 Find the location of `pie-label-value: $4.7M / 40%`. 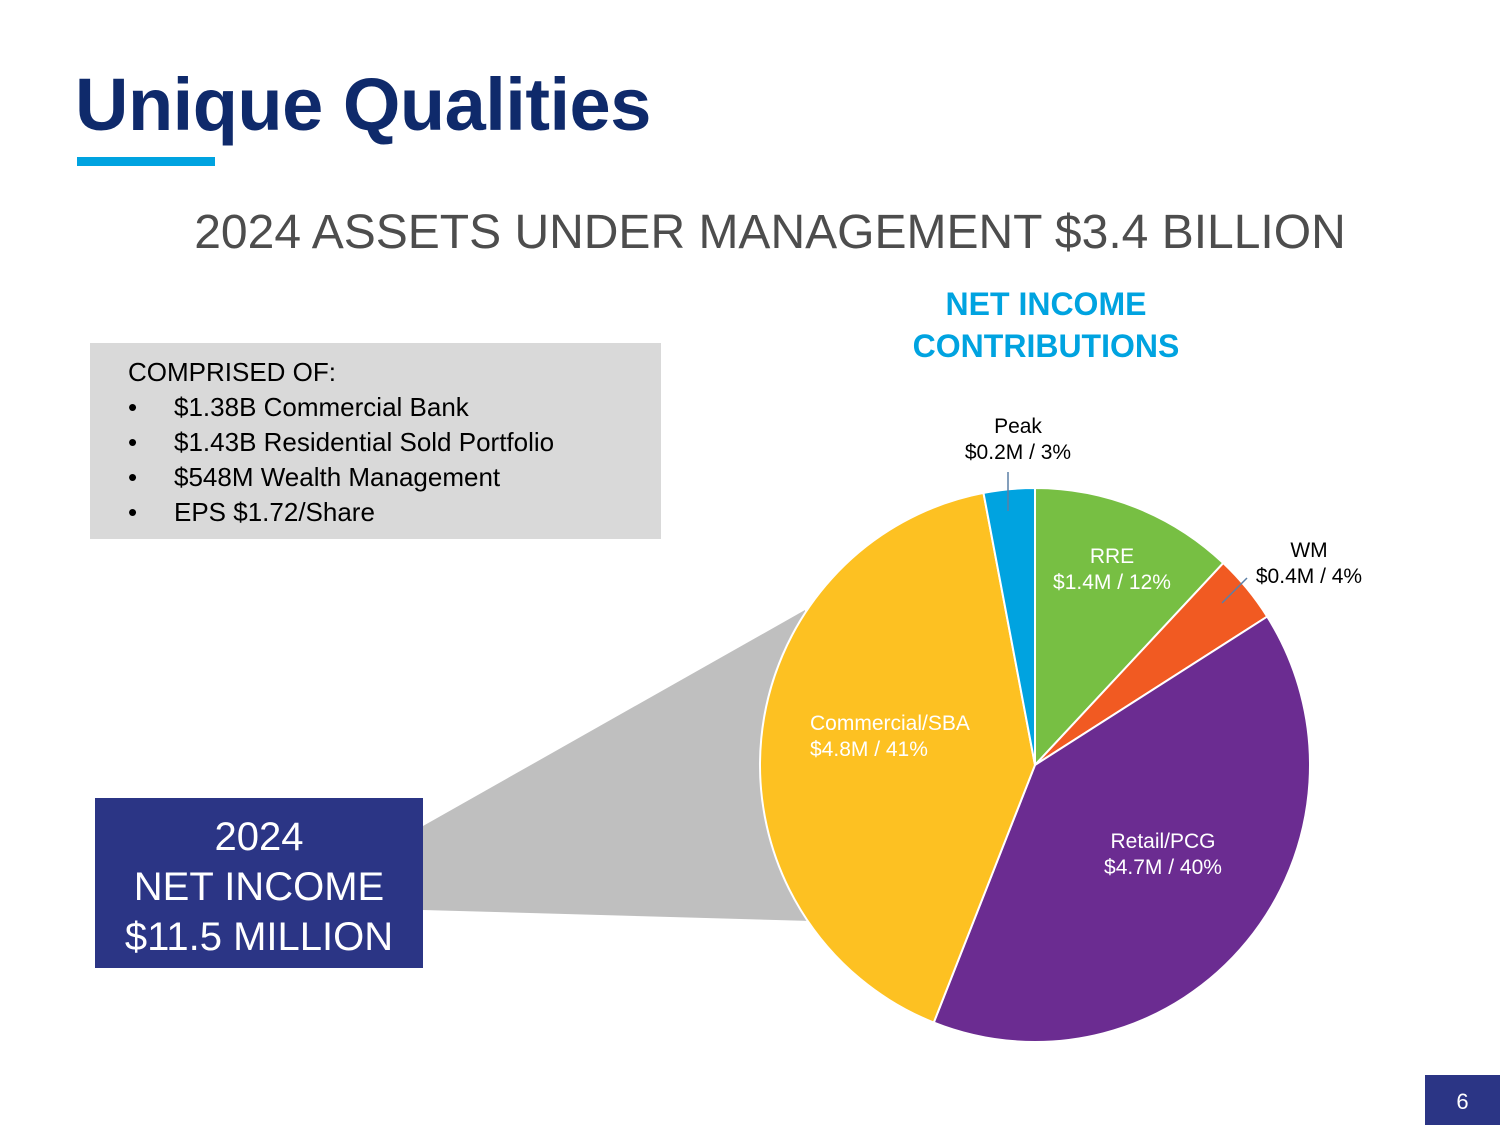

pie-label-value: $4.7M / 40% is located at coordinates (1163, 867).